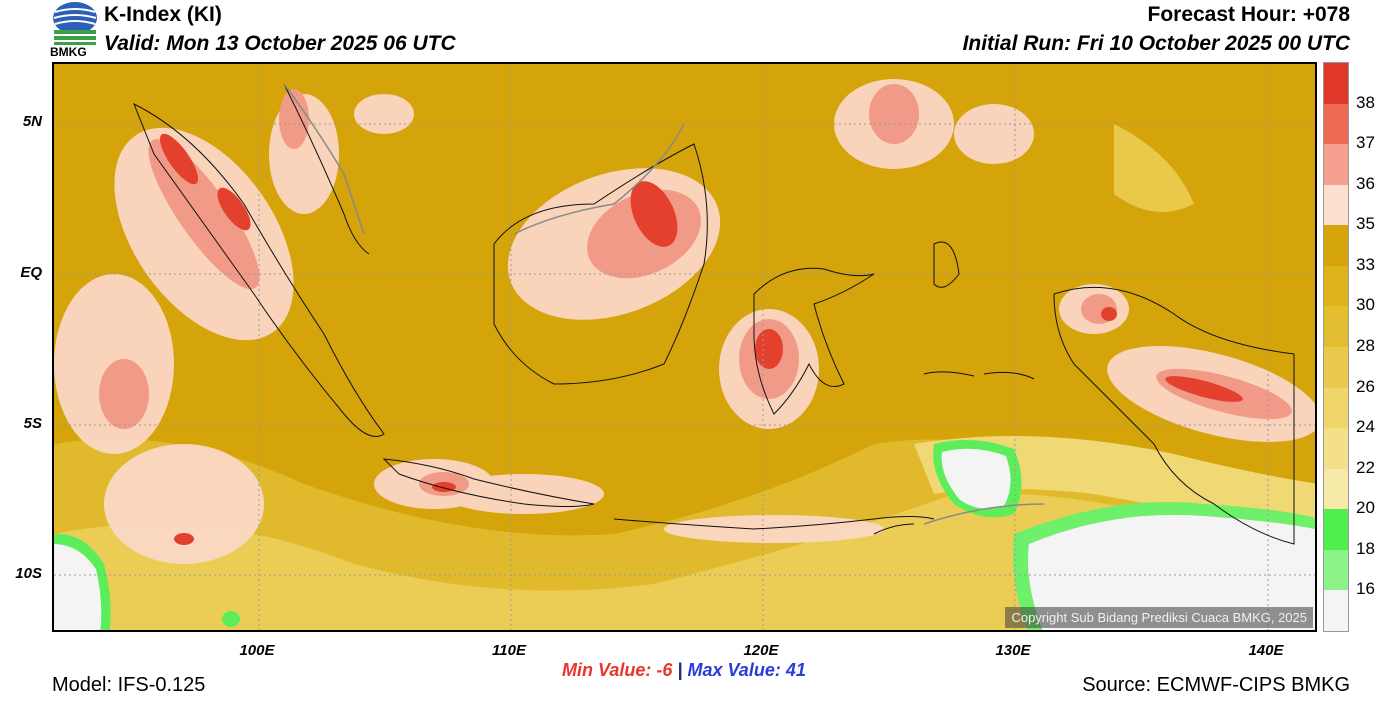  Describe the element at coordinates (684, 670) in the screenshot. I see `min-max-values: Min Value: -6 | Max Value: 41` at that location.